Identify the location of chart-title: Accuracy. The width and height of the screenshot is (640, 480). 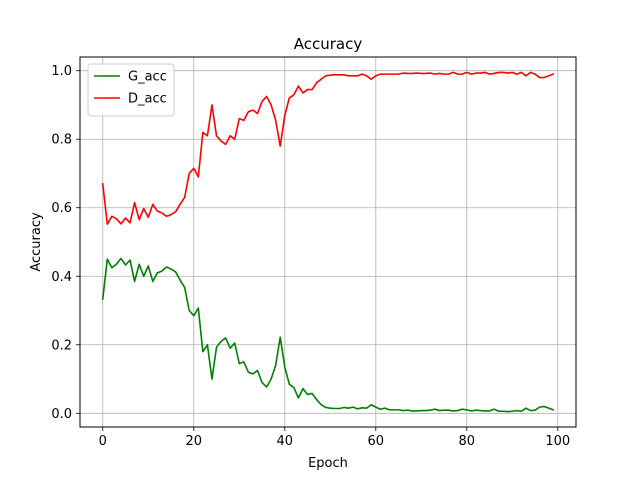
(328, 44).